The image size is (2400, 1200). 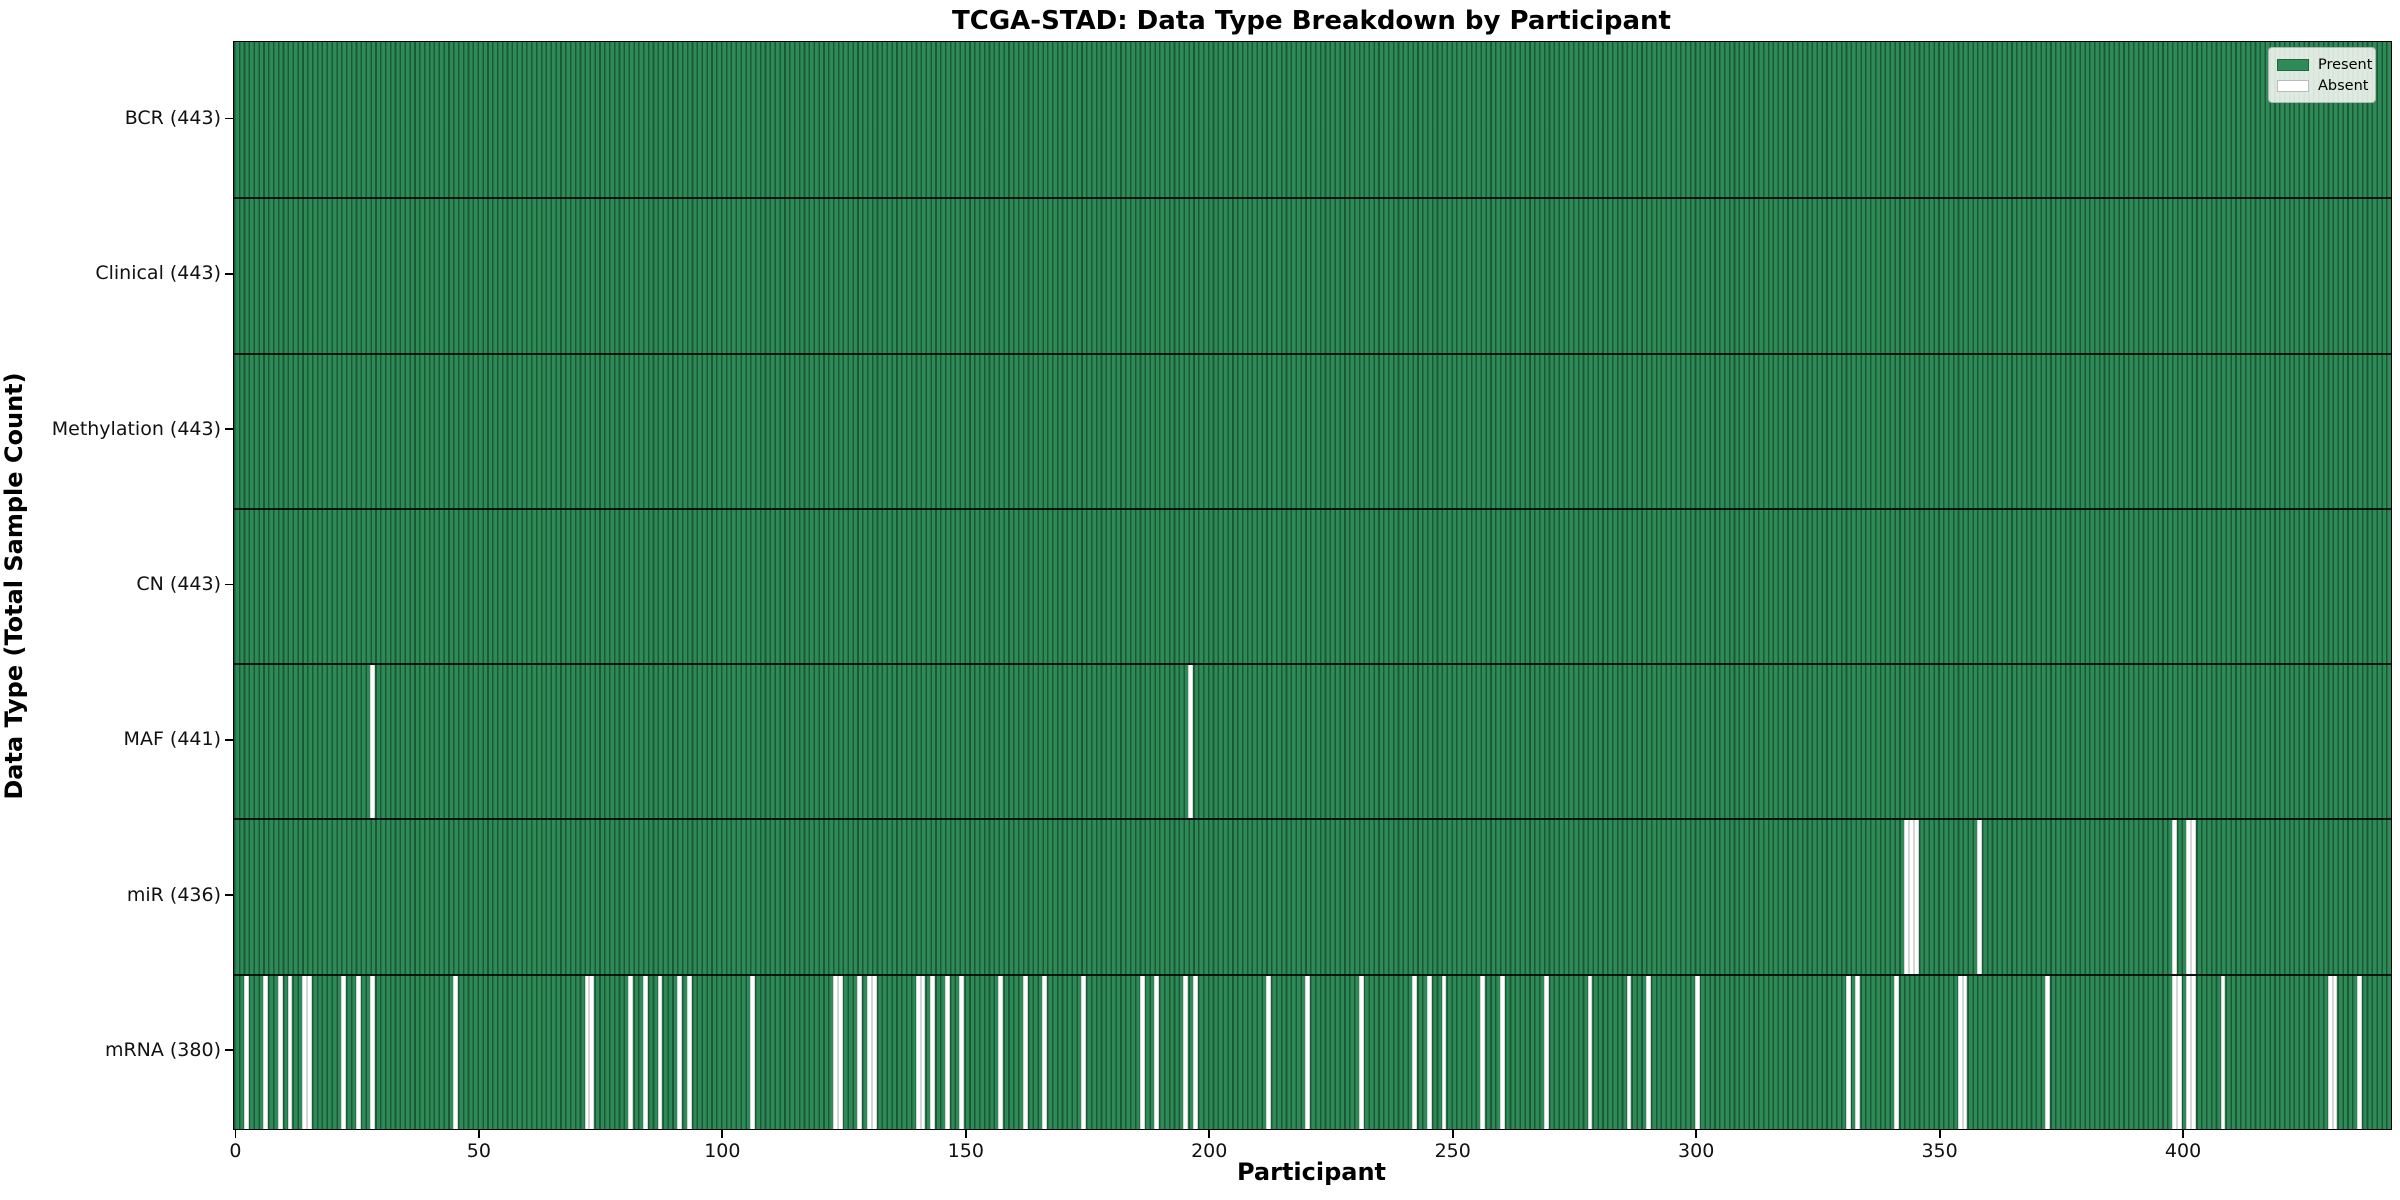 I want to click on legend-present-swatch-icon, so click(x=2293, y=64).